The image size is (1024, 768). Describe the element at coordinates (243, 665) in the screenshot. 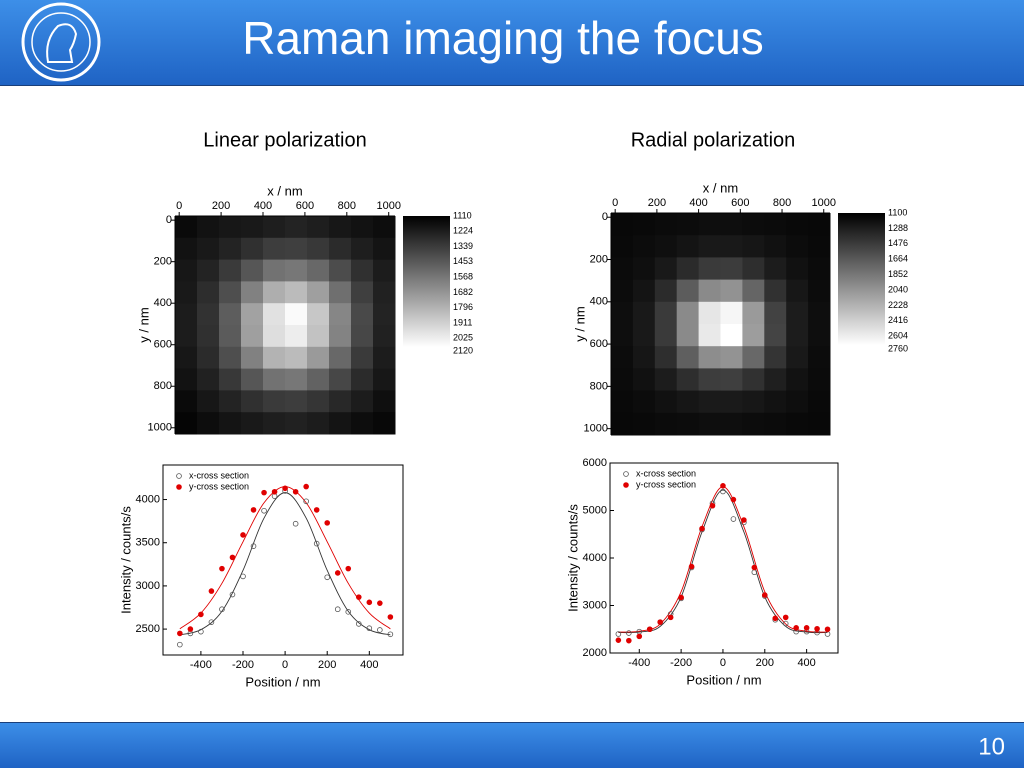

I see `x-tick-label: -200` at that location.